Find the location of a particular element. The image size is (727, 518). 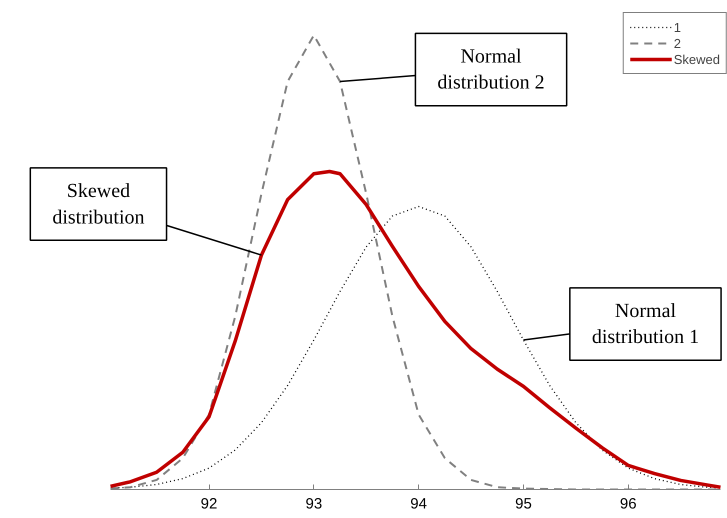

x-tick-label: 95 is located at coordinates (523, 504).